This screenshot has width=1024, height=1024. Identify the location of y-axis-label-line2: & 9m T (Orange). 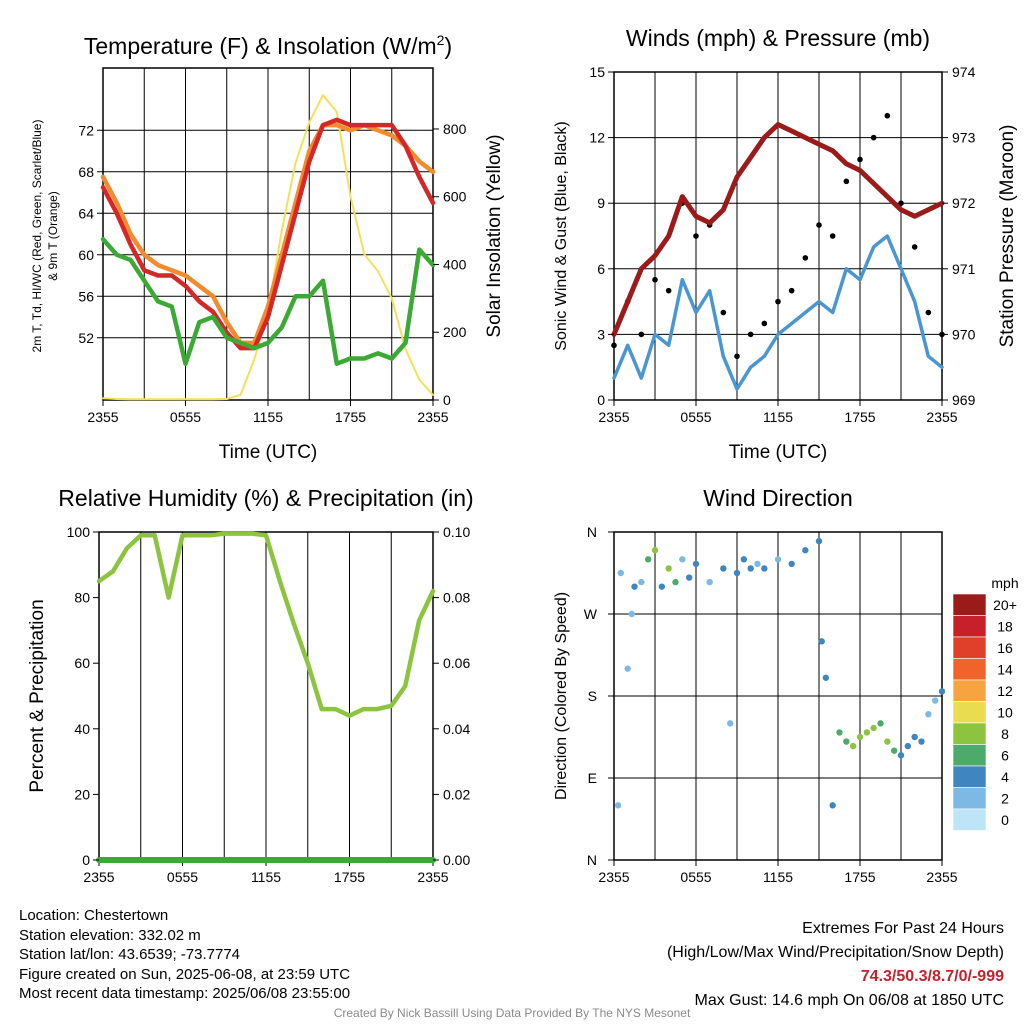
(53, 236).